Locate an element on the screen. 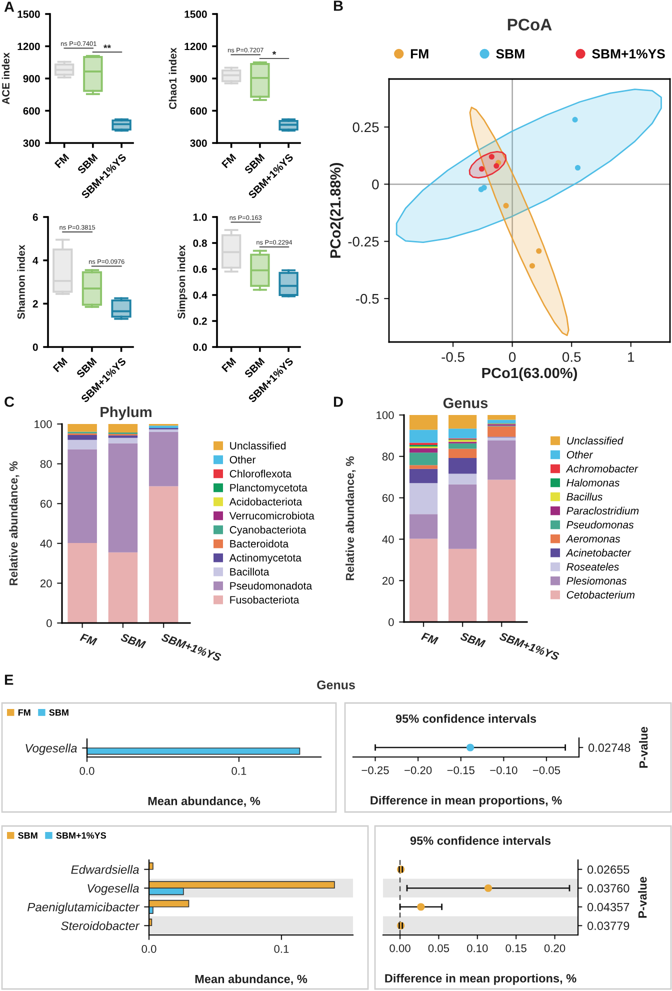 The width and height of the screenshot is (672, 991). y-tick-label: 0.03760 is located at coordinates (608, 888).